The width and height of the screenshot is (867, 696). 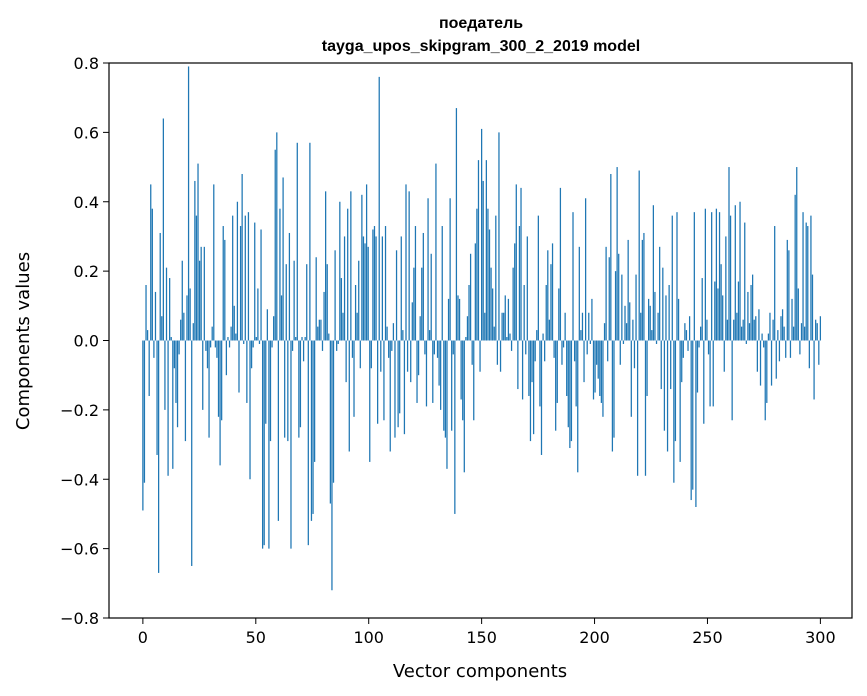 I want to click on y-tick-label: 0.0, so click(x=86, y=341).